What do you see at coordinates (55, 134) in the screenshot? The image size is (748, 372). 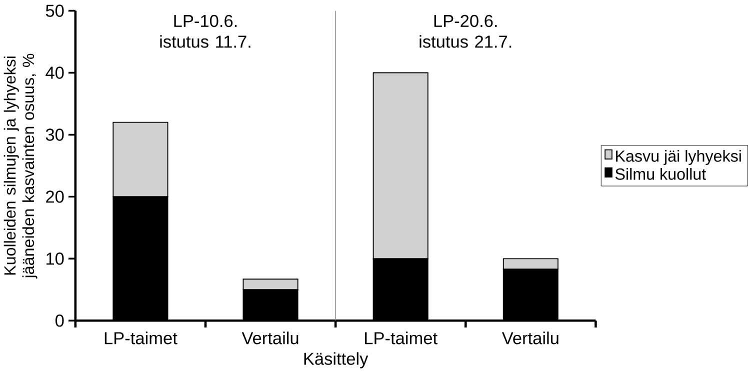 I see `y-tick-label: 30` at bounding box center [55, 134].